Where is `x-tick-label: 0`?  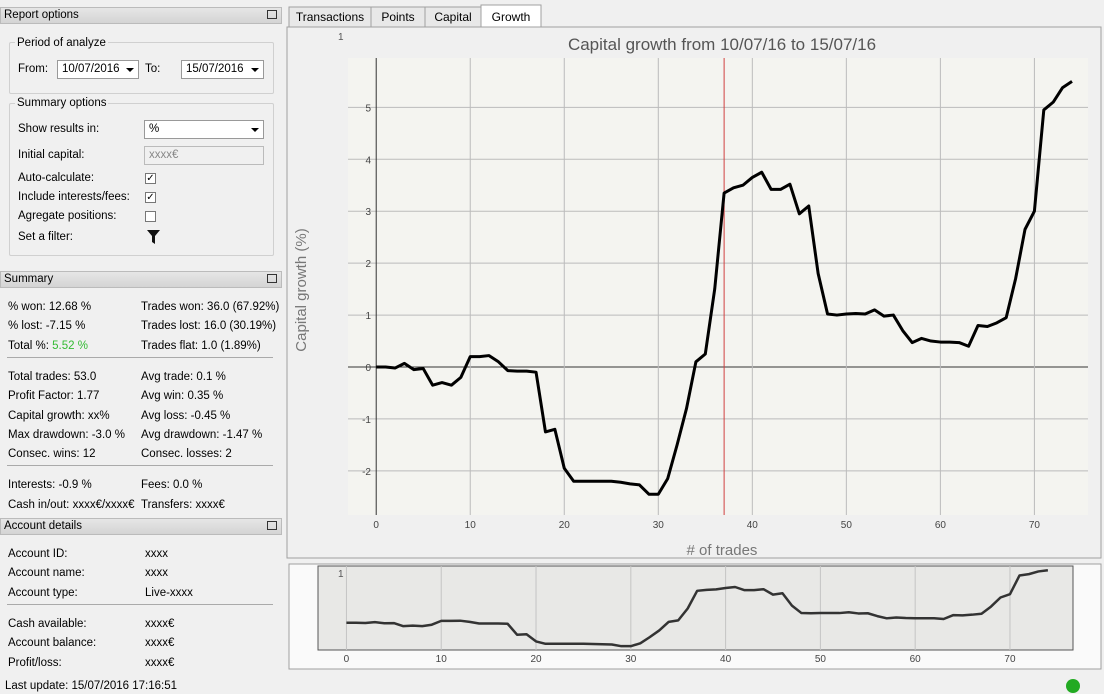 x-tick-label: 0 is located at coordinates (376, 525).